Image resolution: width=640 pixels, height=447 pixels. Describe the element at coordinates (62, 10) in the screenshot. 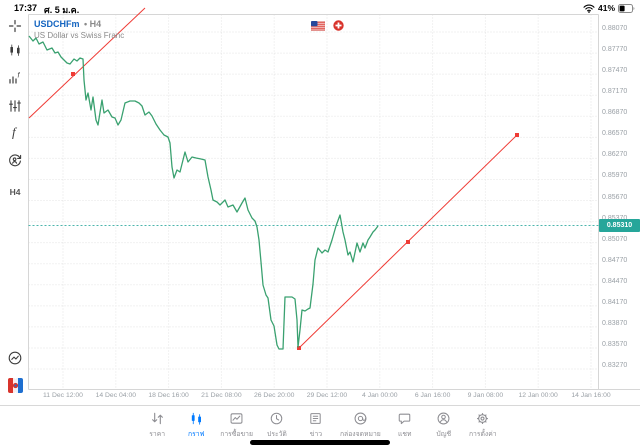

I see `status-date: ศ. 5 ม.ค.` at that location.